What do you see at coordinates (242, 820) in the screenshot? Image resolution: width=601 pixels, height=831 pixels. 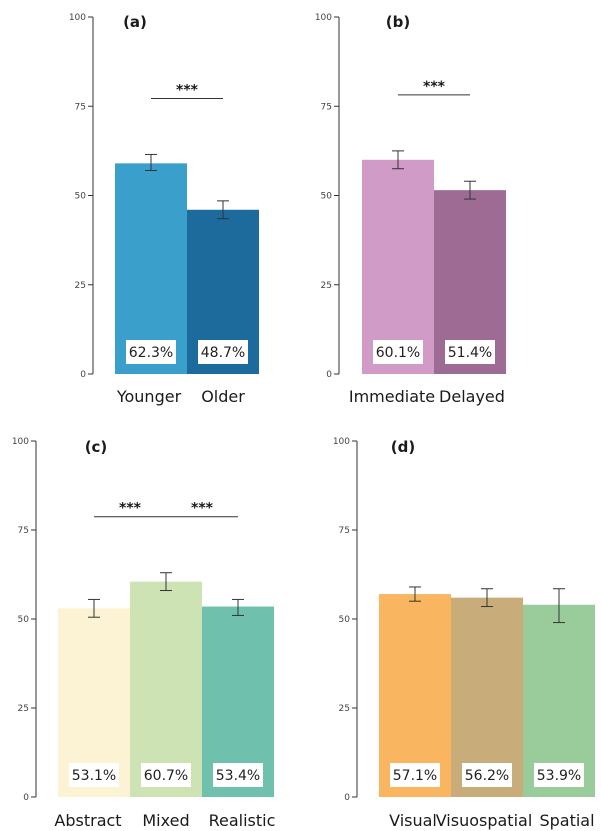 I see `category-label: Realistic` at bounding box center [242, 820].